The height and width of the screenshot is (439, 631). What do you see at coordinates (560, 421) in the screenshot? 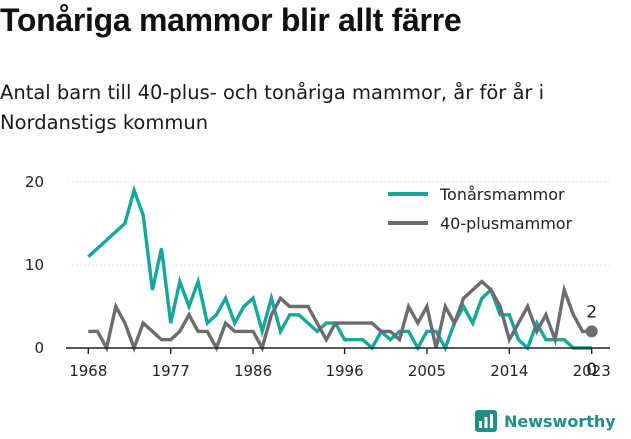
I see `brand-name: Newsworthy` at bounding box center [560, 421].